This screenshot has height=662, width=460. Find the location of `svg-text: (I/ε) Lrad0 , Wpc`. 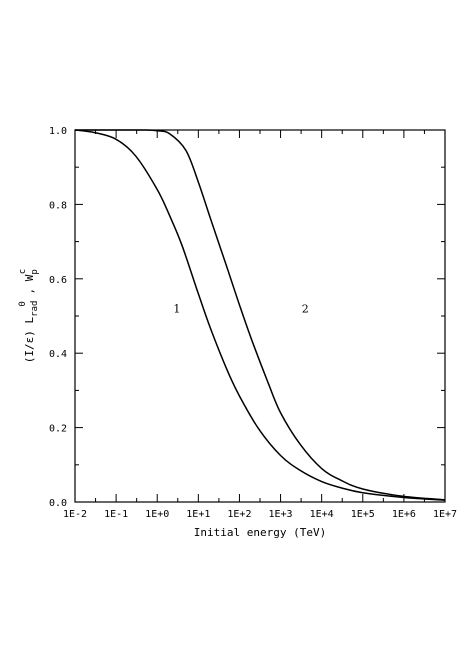

svg-text: (I/ε) Lrad0 , Wpc is located at coordinates (29, 316).